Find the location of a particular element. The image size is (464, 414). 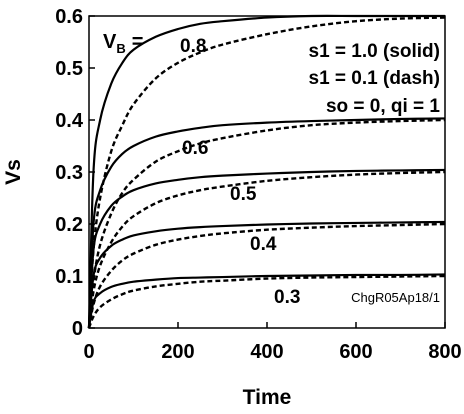

y-tick-label: 0.2 is located at coordinates (69, 225).